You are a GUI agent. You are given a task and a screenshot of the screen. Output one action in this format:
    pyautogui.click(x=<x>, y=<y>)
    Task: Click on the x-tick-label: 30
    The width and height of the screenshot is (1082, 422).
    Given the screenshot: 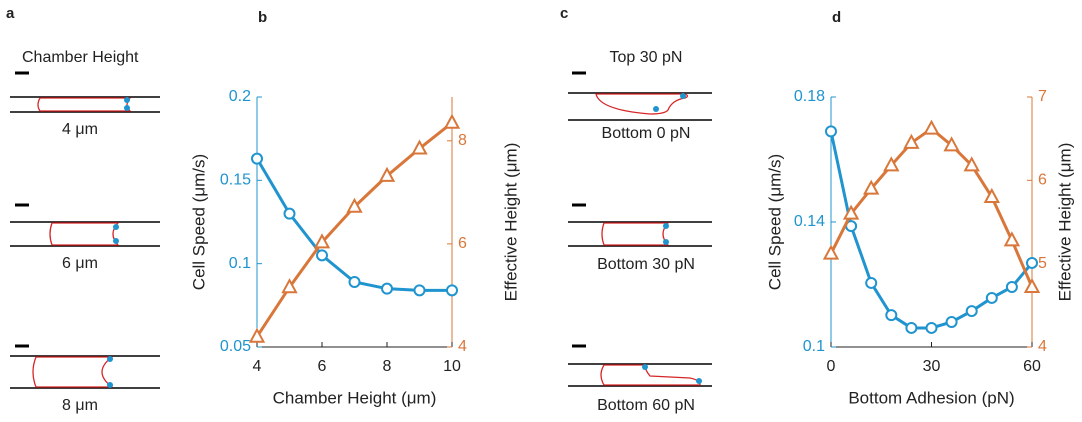 What is the action you would take?
    pyautogui.click(x=932, y=366)
    